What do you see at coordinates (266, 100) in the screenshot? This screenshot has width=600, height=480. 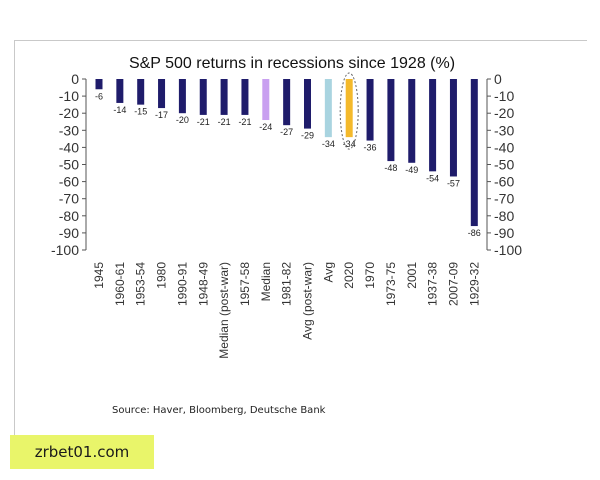 I see `bar-median` at bounding box center [266, 100].